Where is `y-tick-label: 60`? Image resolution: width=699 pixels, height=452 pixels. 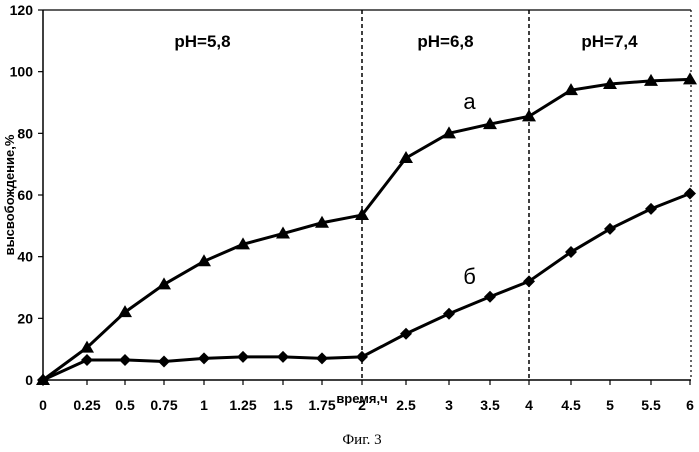 y-tick-label: 60 is located at coordinates (25, 195).